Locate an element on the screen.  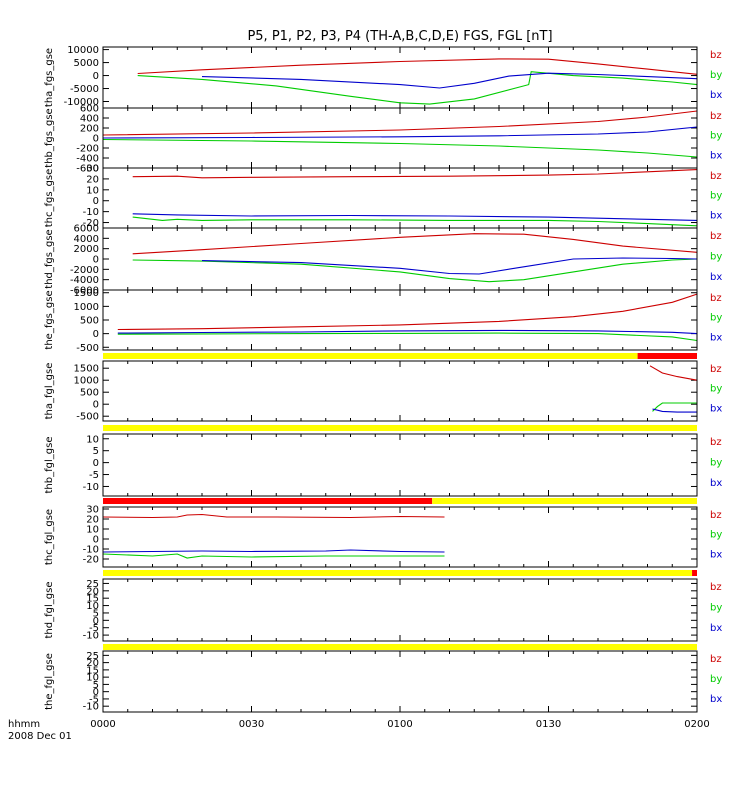
x-tick-label: 0130 is located at coordinates (548, 724).